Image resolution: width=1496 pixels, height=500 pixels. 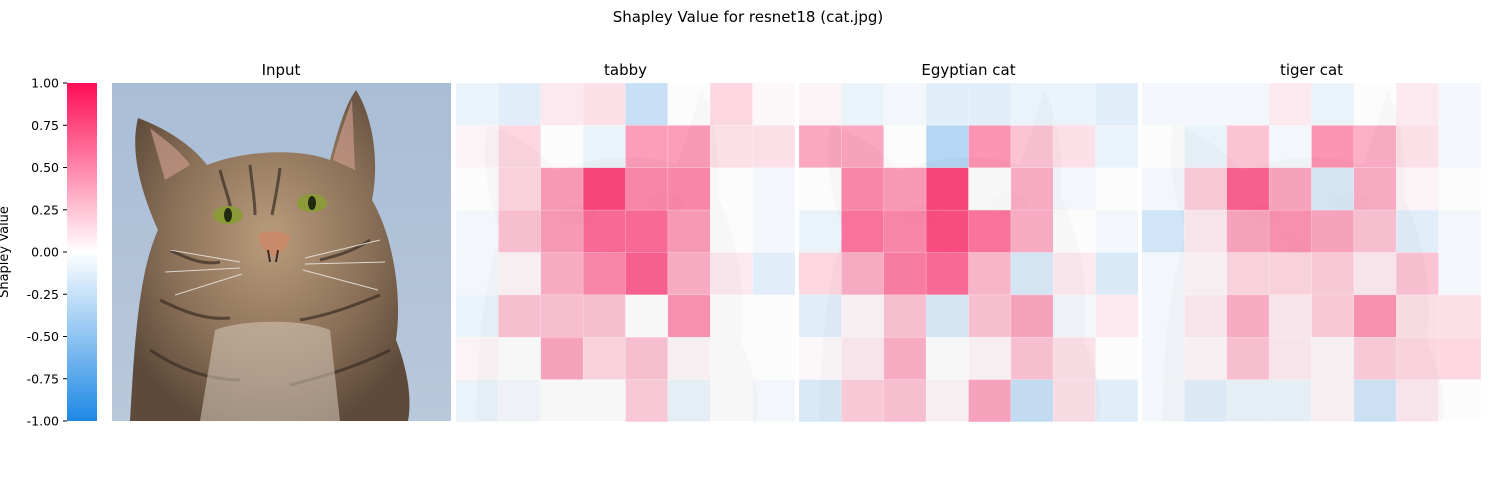 I want to click on heatmap-panel-title: tabby, so click(x=625, y=70).